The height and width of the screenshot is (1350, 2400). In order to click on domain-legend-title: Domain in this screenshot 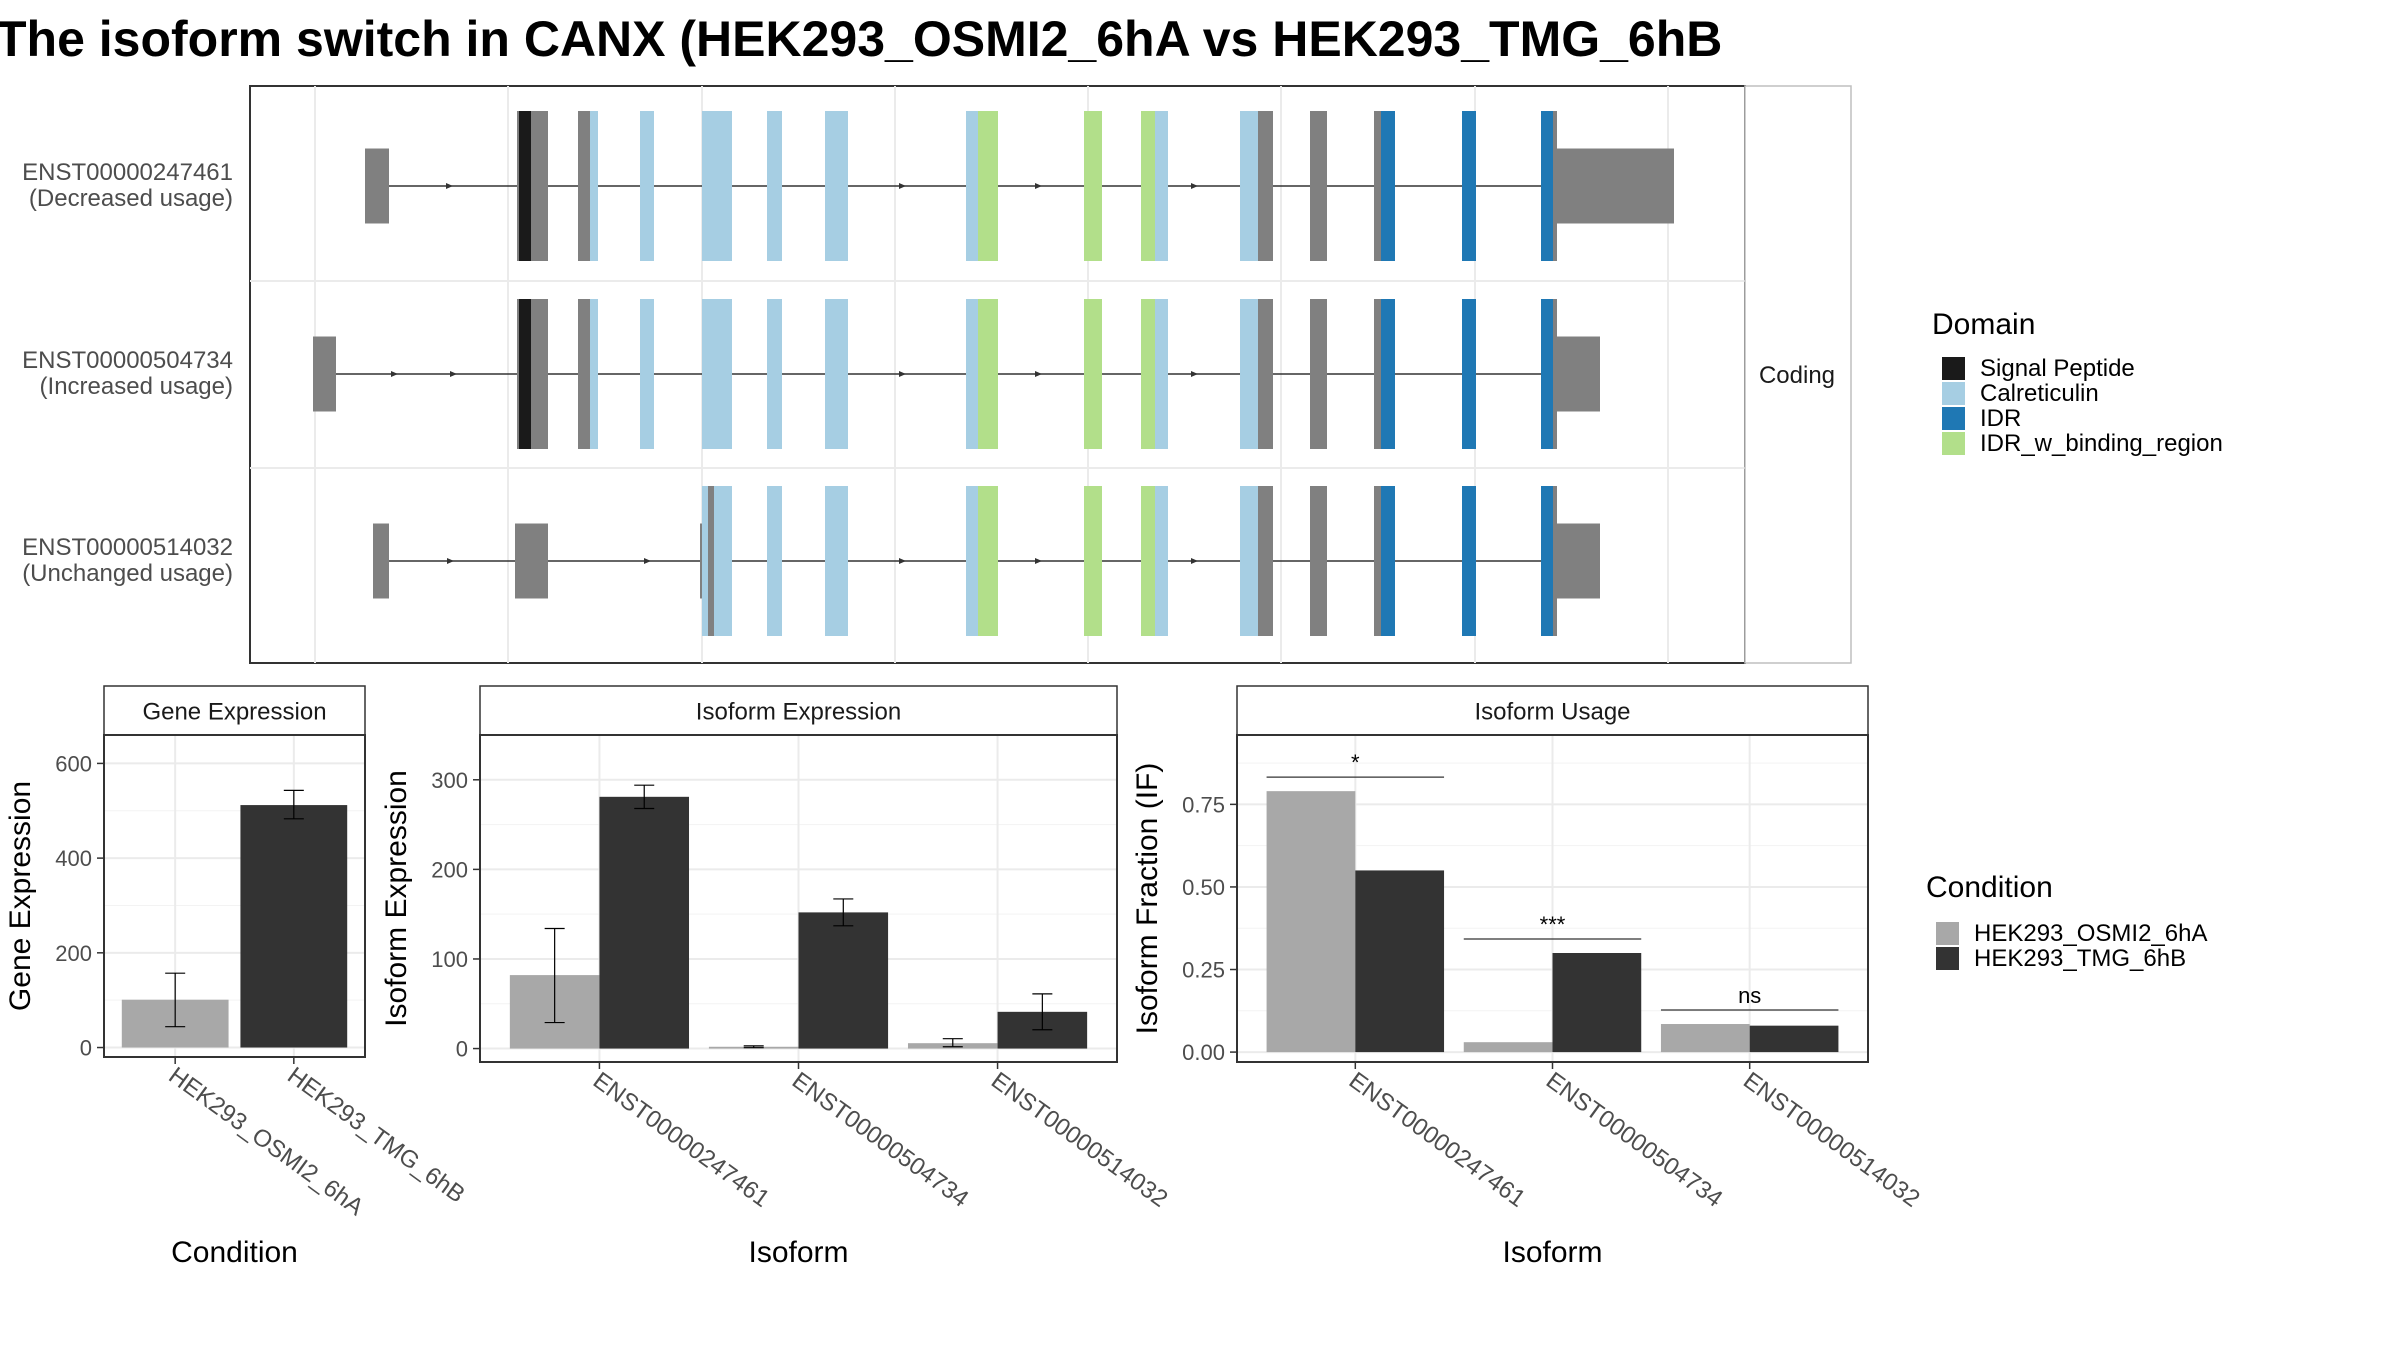, I will do `click(1983, 324)`.